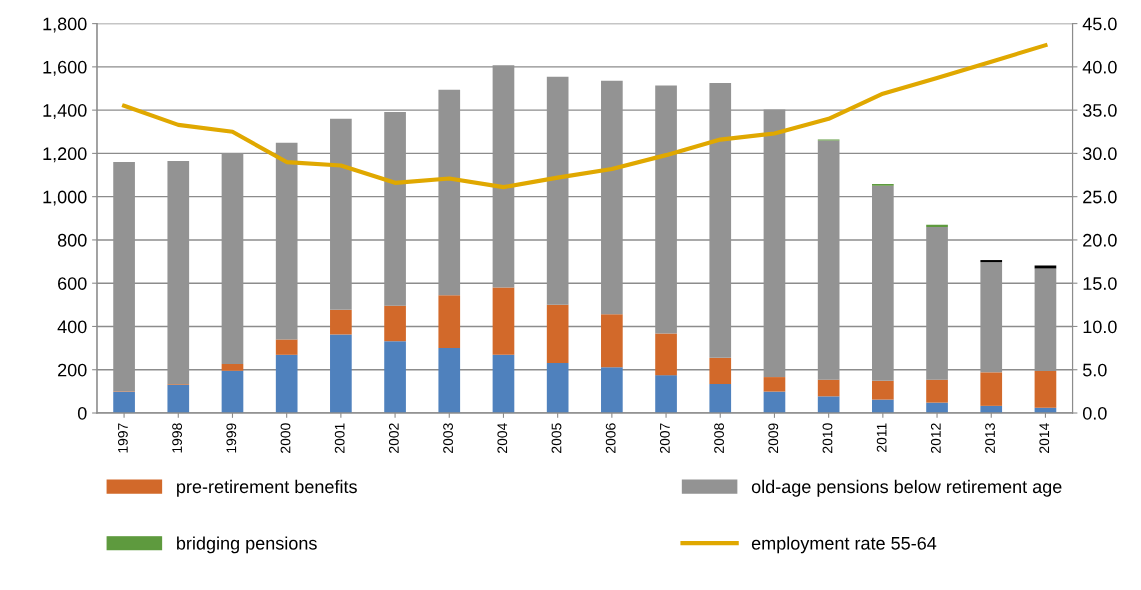  What do you see at coordinates (827, 438) in the screenshot?
I see `x-tick-label: 2010` at bounding box center [827, 438].